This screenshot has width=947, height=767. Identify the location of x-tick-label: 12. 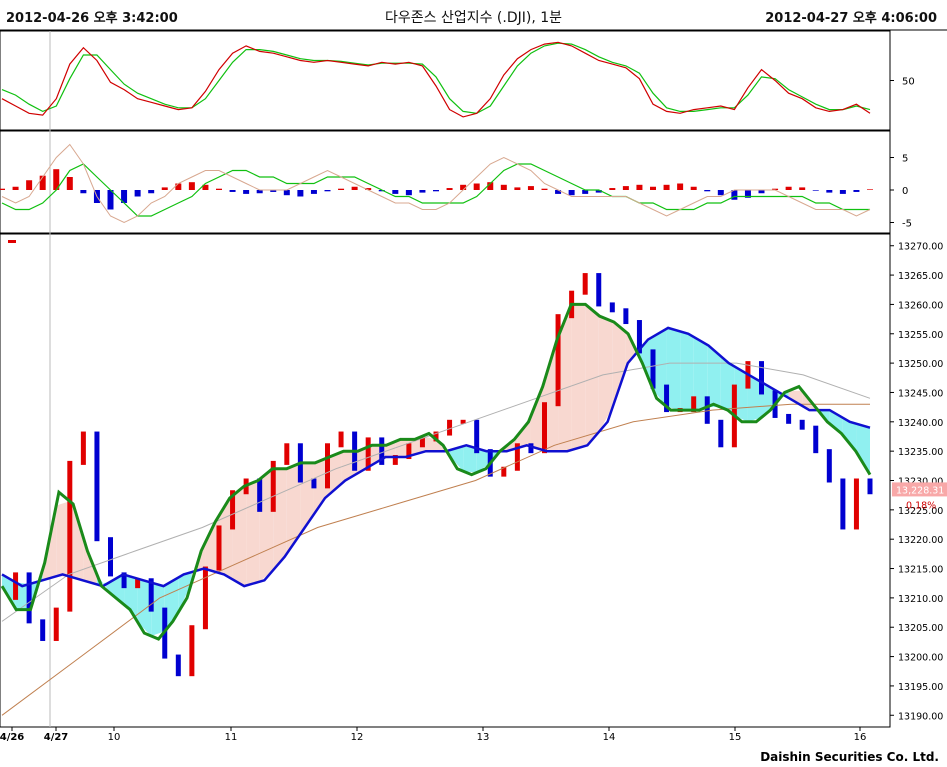
(357, 737).